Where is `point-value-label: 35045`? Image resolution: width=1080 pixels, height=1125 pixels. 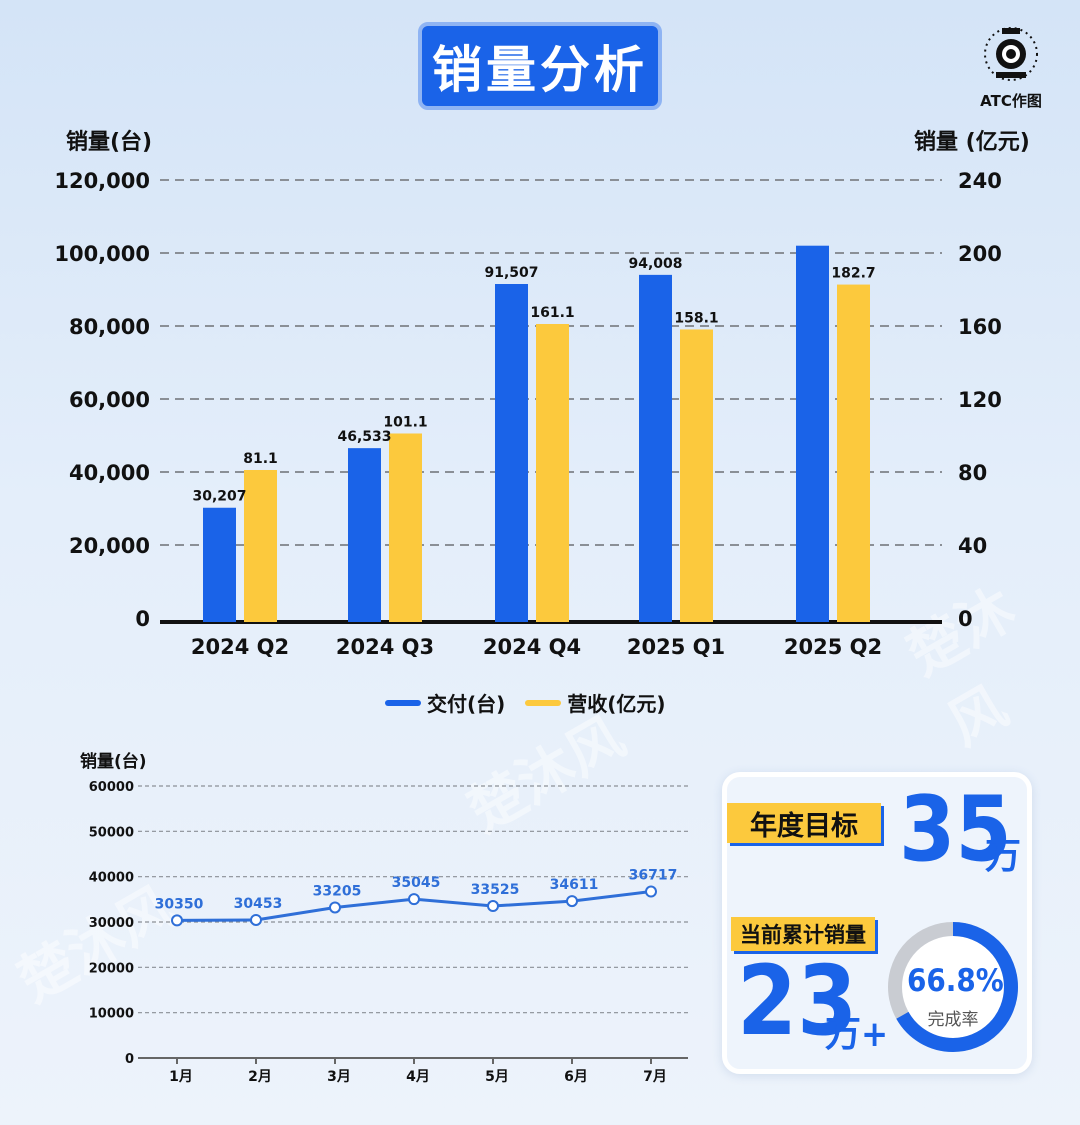 point-value-label: 35045 is located at coordinates (416, 883).